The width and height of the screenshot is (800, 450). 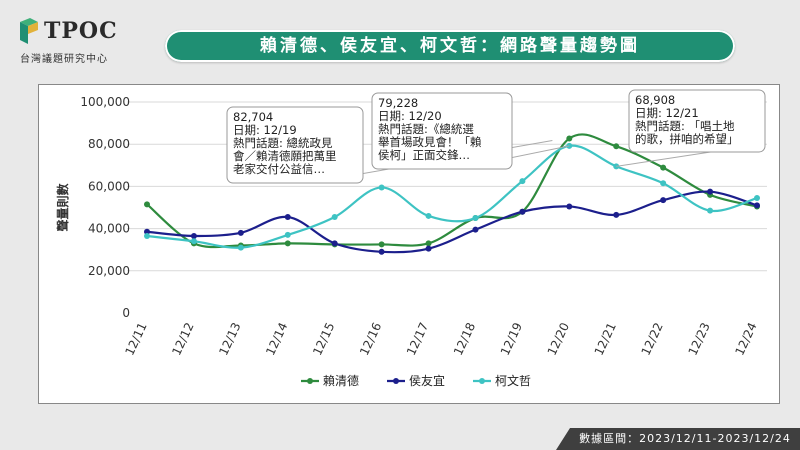 I want to click on x-tick-label: 12/23, so click(x=698, y=338).